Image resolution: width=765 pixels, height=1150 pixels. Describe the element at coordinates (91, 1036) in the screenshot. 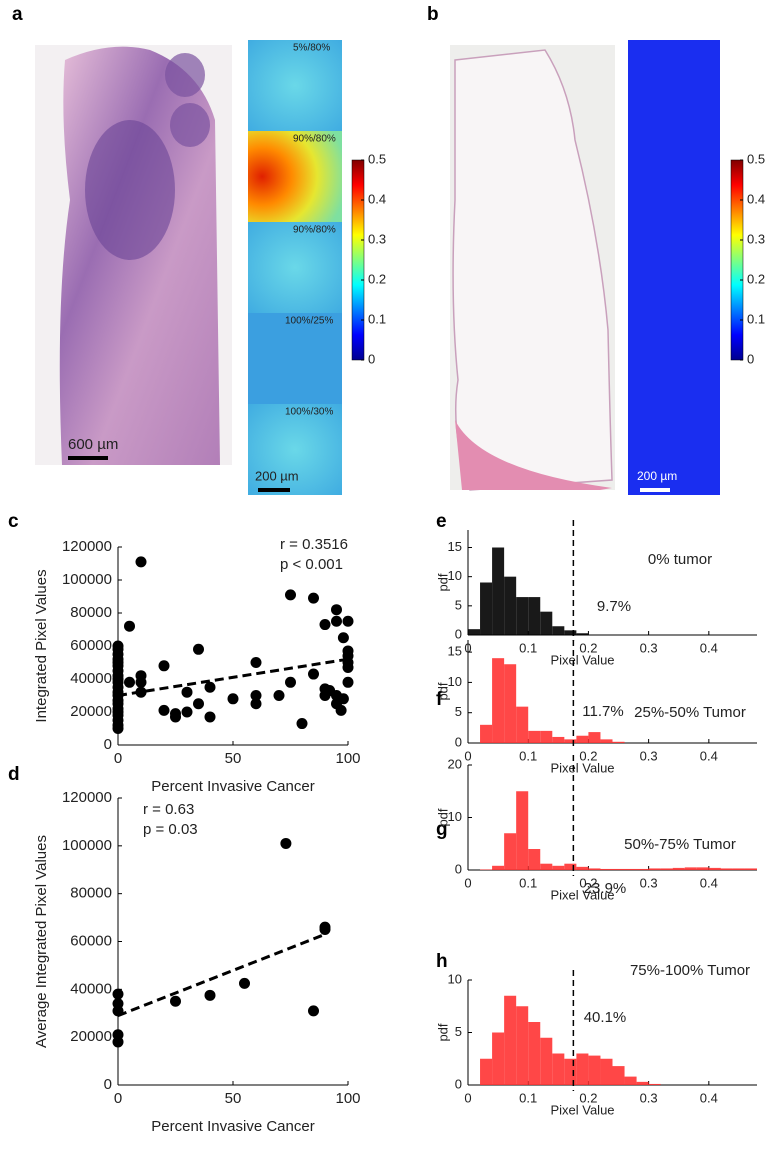

I see `y-tick-label: 20000` at that location.